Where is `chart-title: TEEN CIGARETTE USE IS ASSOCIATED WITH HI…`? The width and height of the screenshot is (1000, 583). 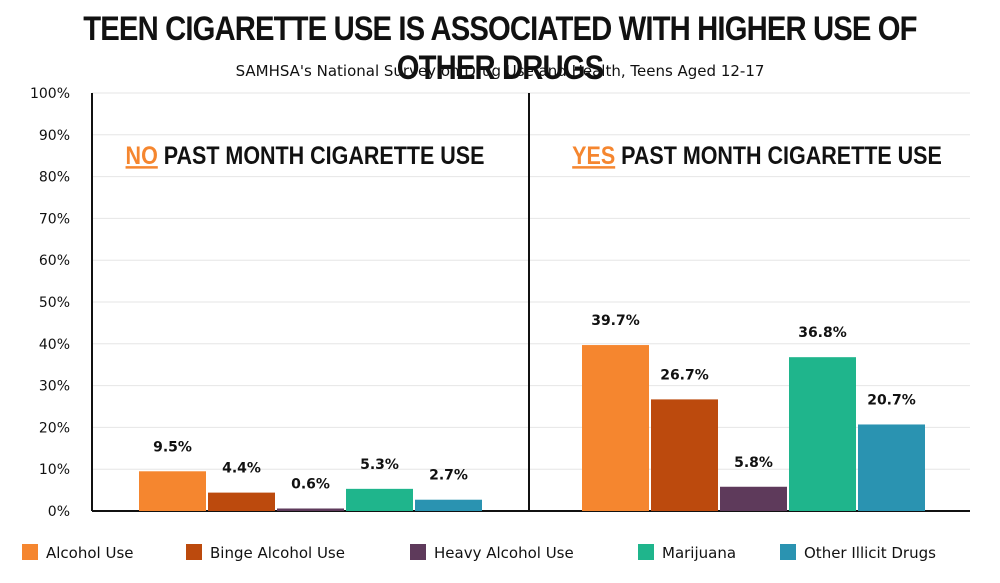
chart-title: TEEN CIGARETTE USE IS ASSOCIATED WITH HI… is located at coordinates (500, 48).